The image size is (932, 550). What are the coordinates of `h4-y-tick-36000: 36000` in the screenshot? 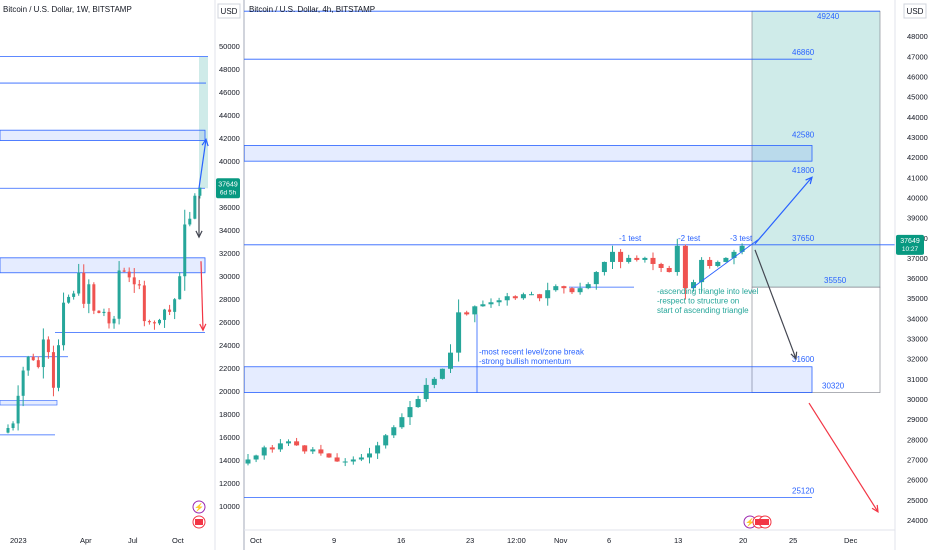 It's located at (917, 278).